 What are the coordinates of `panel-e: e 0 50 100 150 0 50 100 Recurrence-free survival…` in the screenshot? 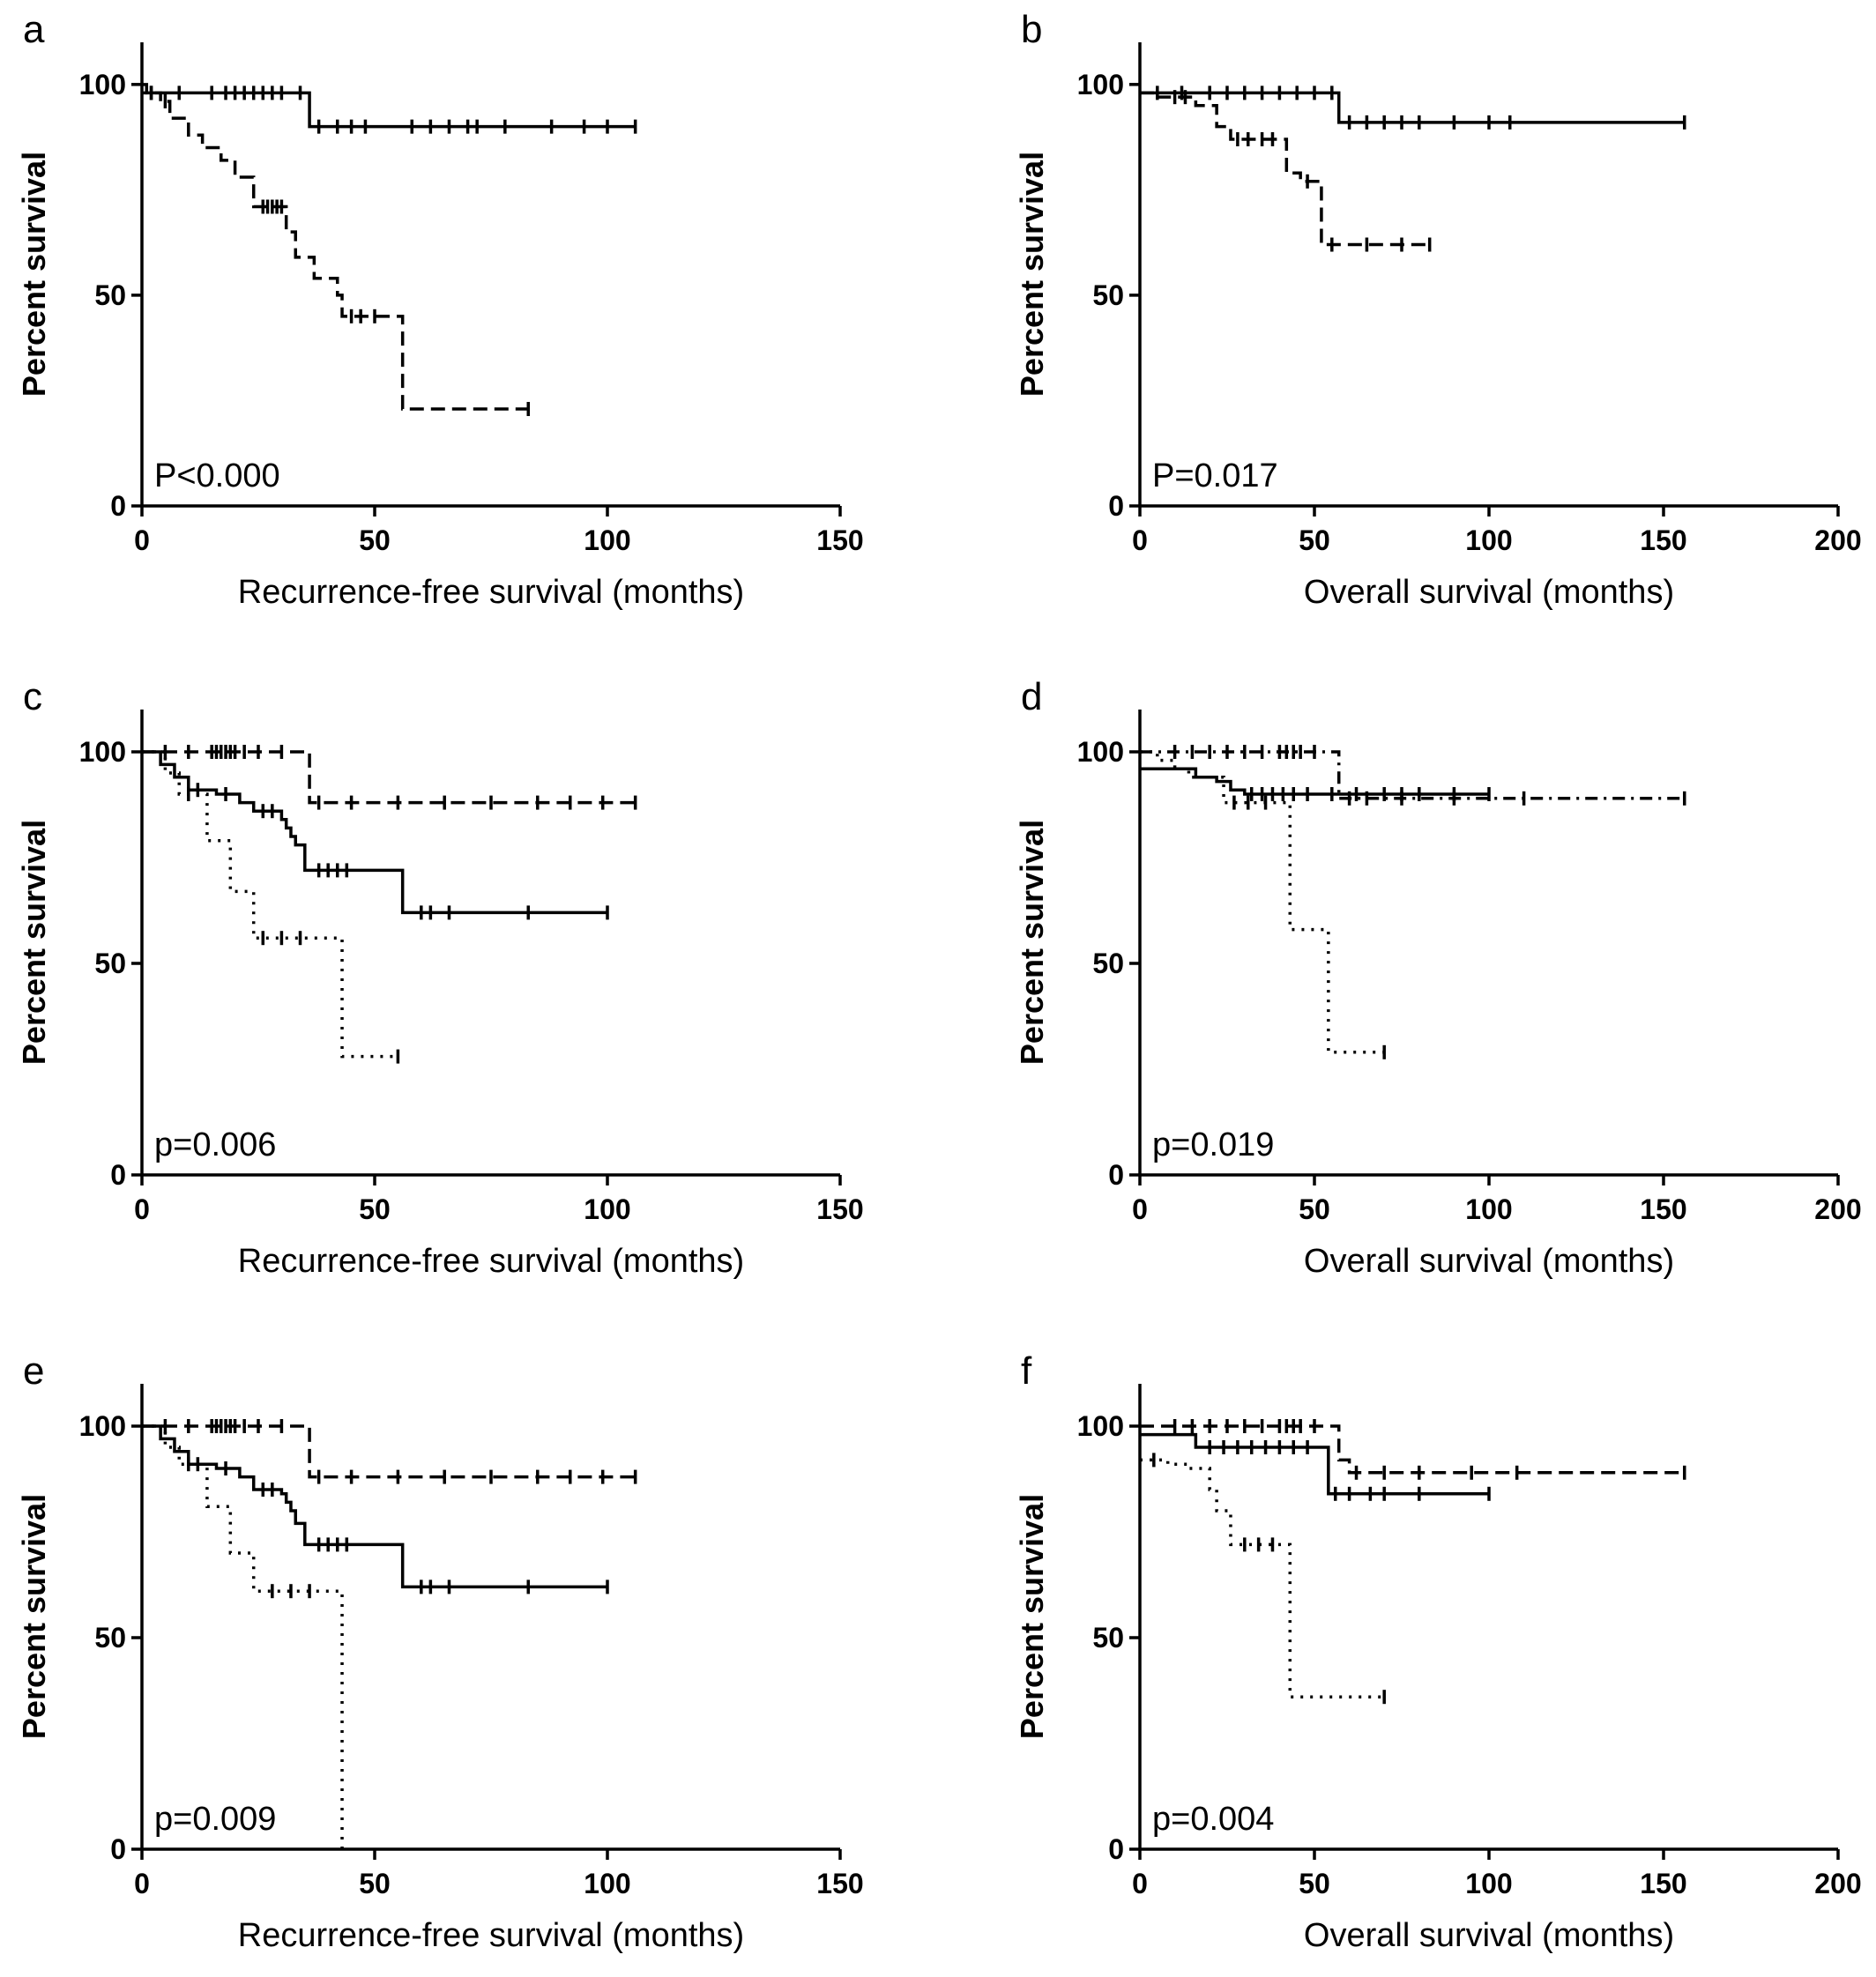 It's located at (440, 1651).